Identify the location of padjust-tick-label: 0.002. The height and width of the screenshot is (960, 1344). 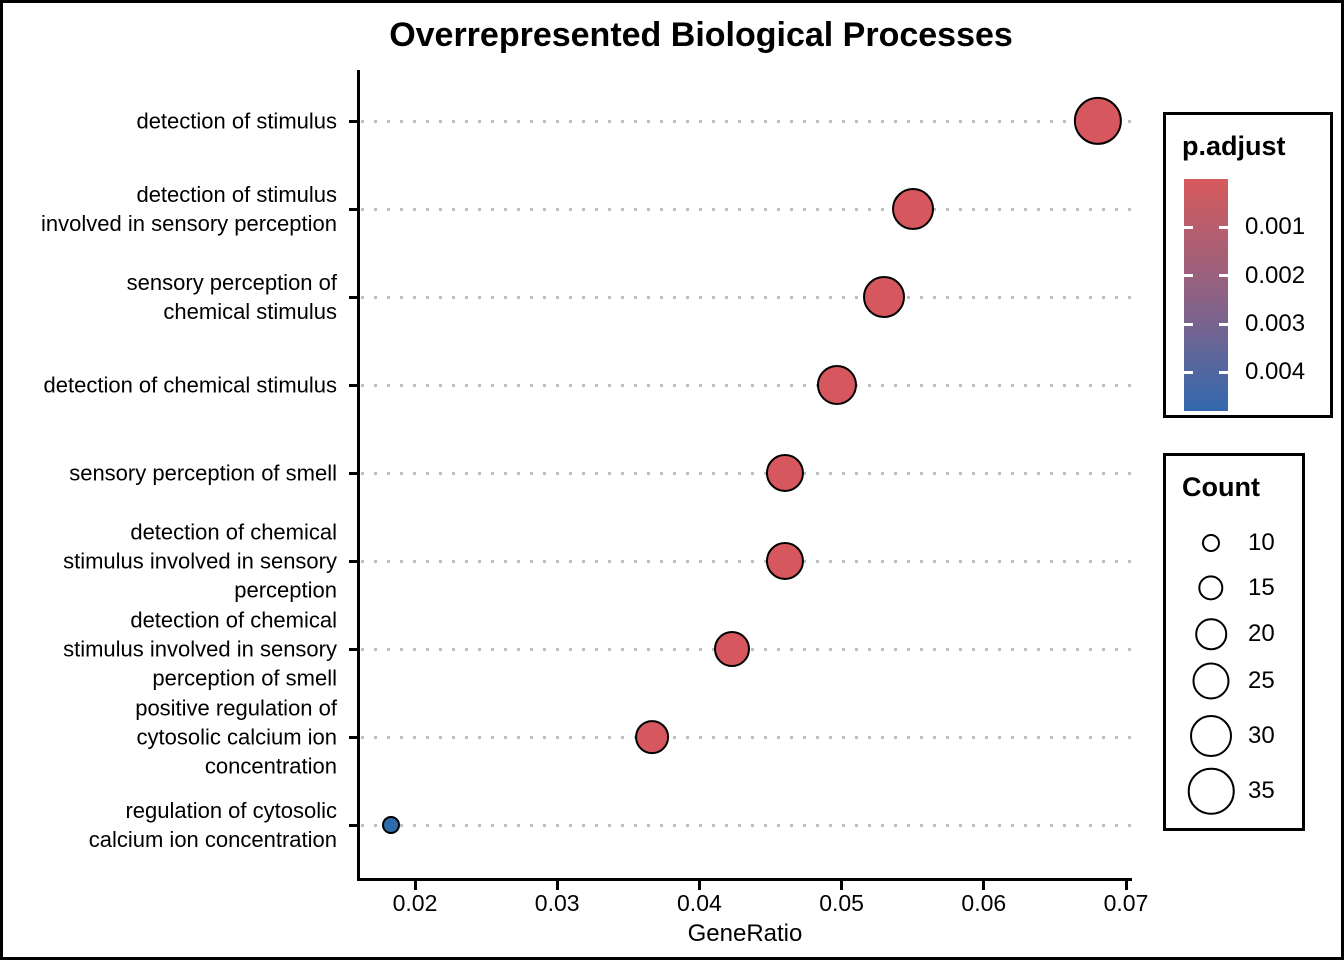
(1275, 275).